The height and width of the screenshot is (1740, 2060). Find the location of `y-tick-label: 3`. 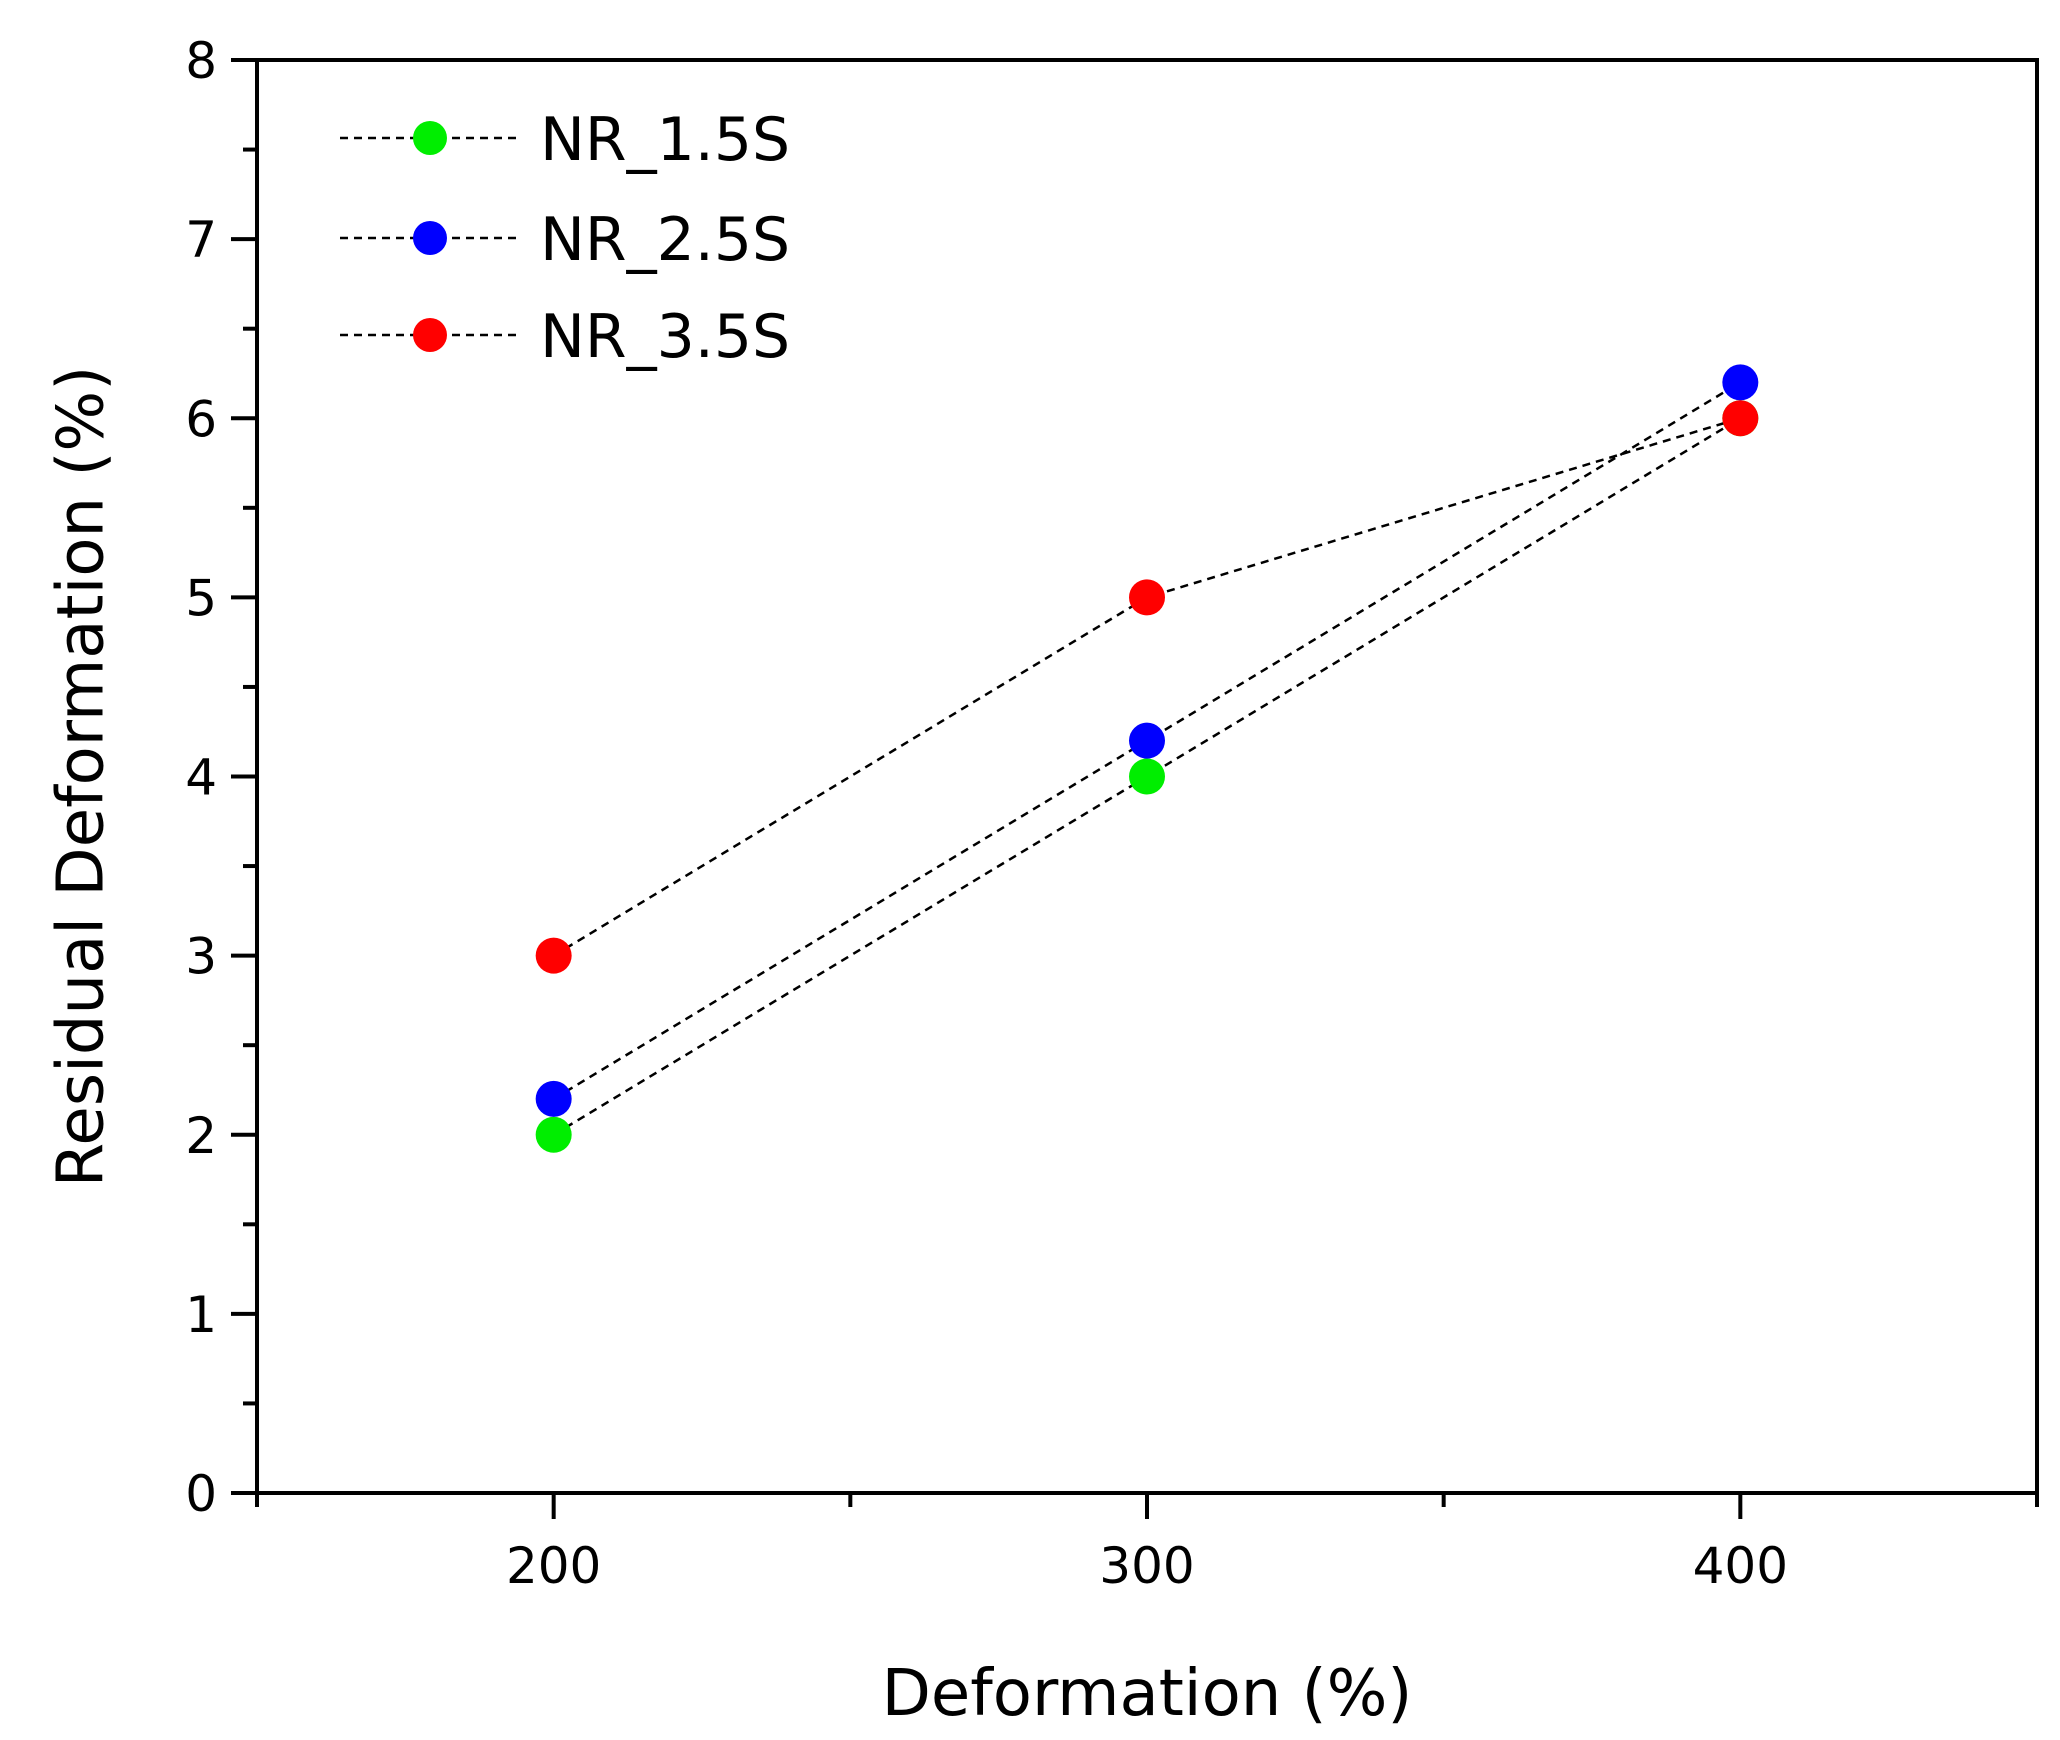

y-tick-label: 3 is located at coordinates (201, 957).